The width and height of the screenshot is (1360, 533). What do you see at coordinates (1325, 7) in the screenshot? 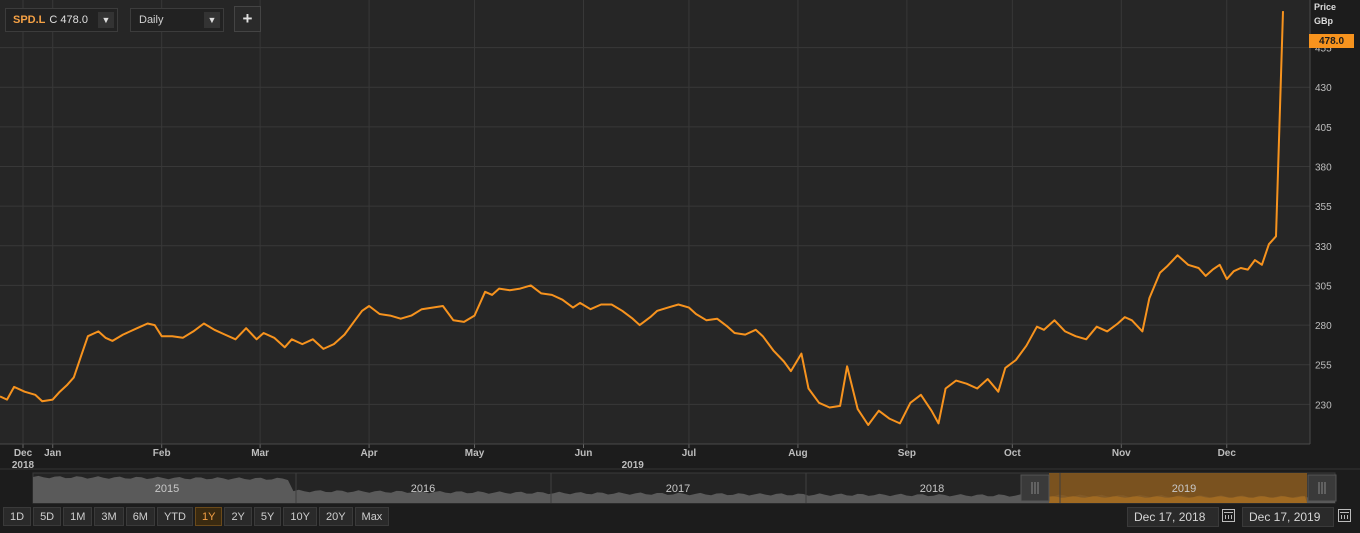
I see `price-axis-title: Price` at bounding box center [1325, 7].